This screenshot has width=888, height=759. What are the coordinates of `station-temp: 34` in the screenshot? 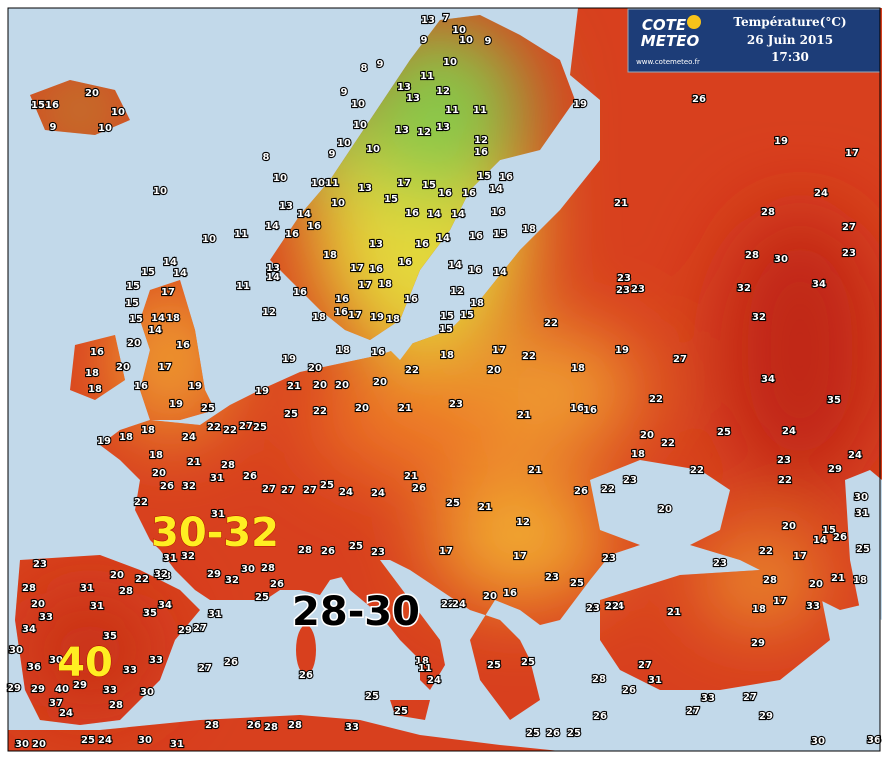 It's located at (165, 605).